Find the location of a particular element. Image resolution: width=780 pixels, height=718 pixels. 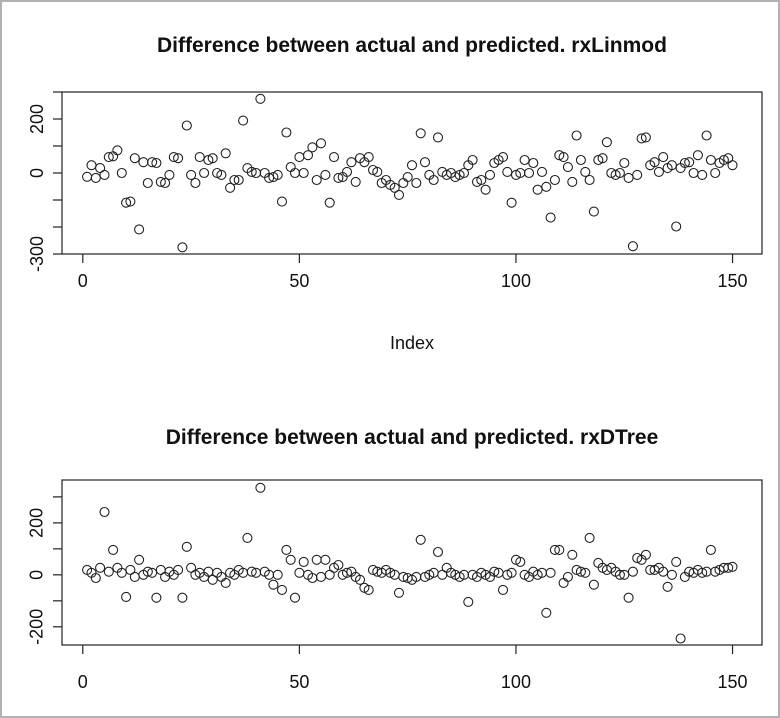

y-tick-label: 200 is located at coordinates (37, 523).